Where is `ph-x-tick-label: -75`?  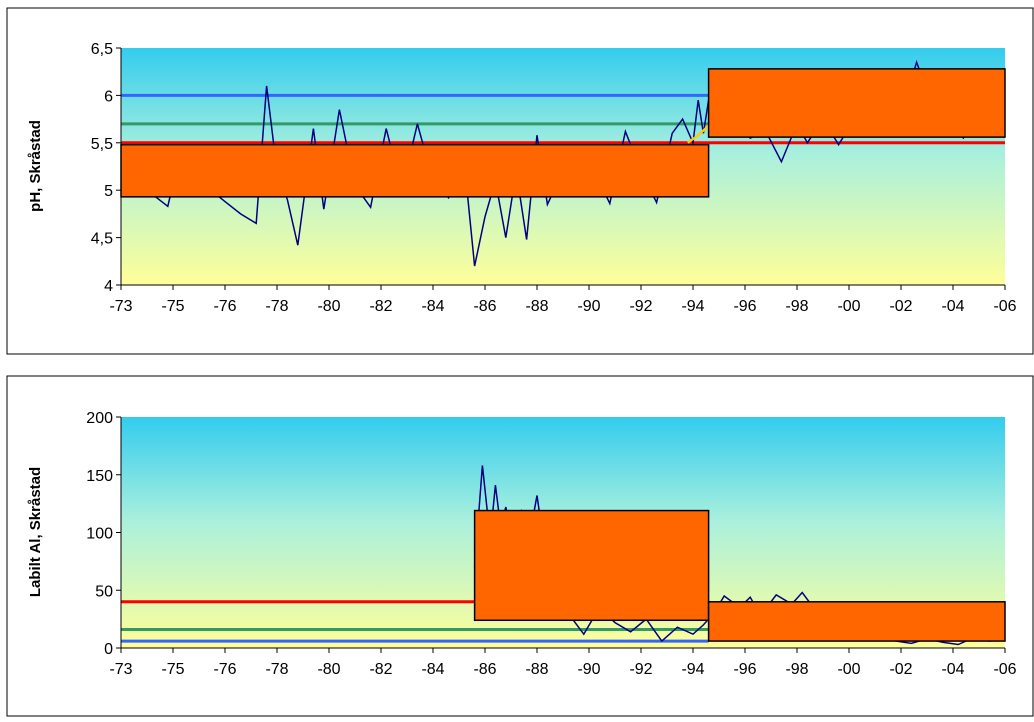
ph-x-tick-label: -75 is located at coordinates (172, 306).